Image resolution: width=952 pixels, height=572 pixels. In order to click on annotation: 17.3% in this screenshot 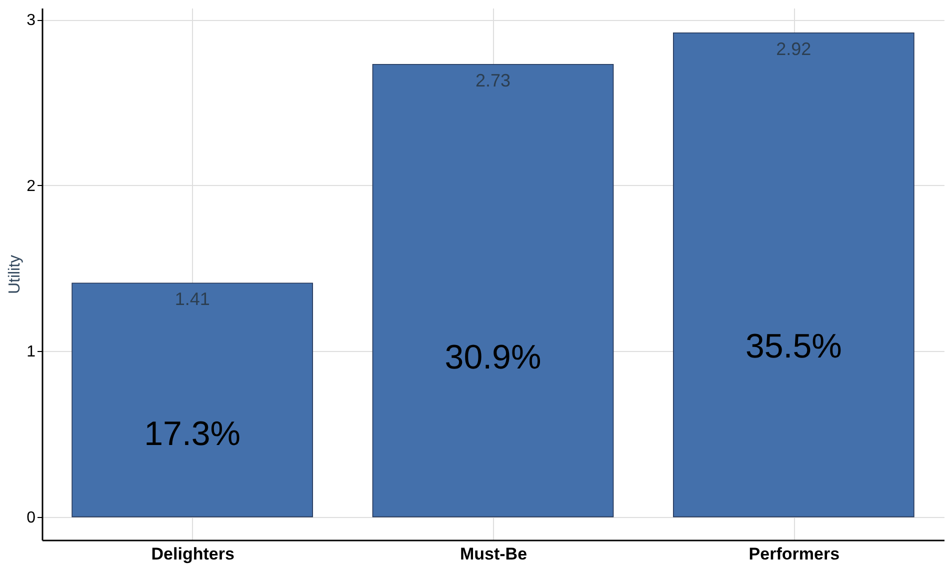, I will do `click(192, 434)`.